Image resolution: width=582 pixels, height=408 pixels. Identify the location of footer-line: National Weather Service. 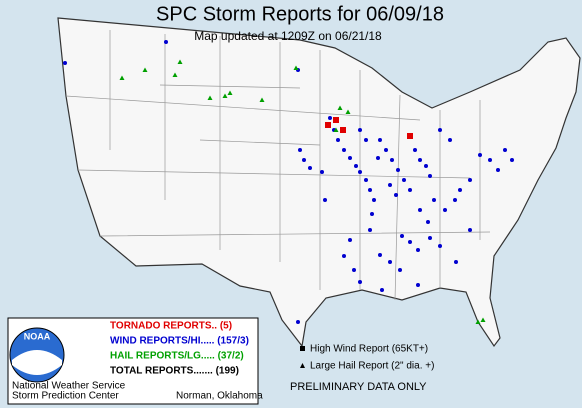
(69, 386).